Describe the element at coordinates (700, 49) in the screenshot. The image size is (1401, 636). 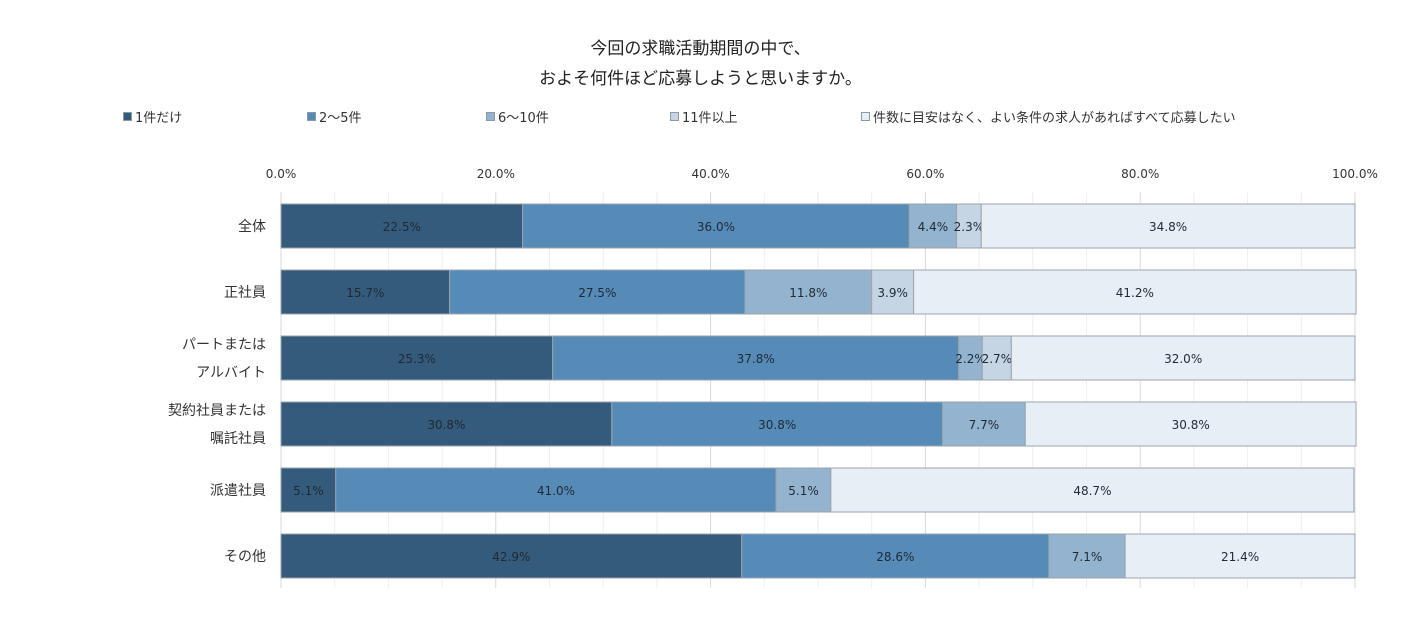
I see `chart-title-line-1: 今回の求職活動期間の中で、` at that location.